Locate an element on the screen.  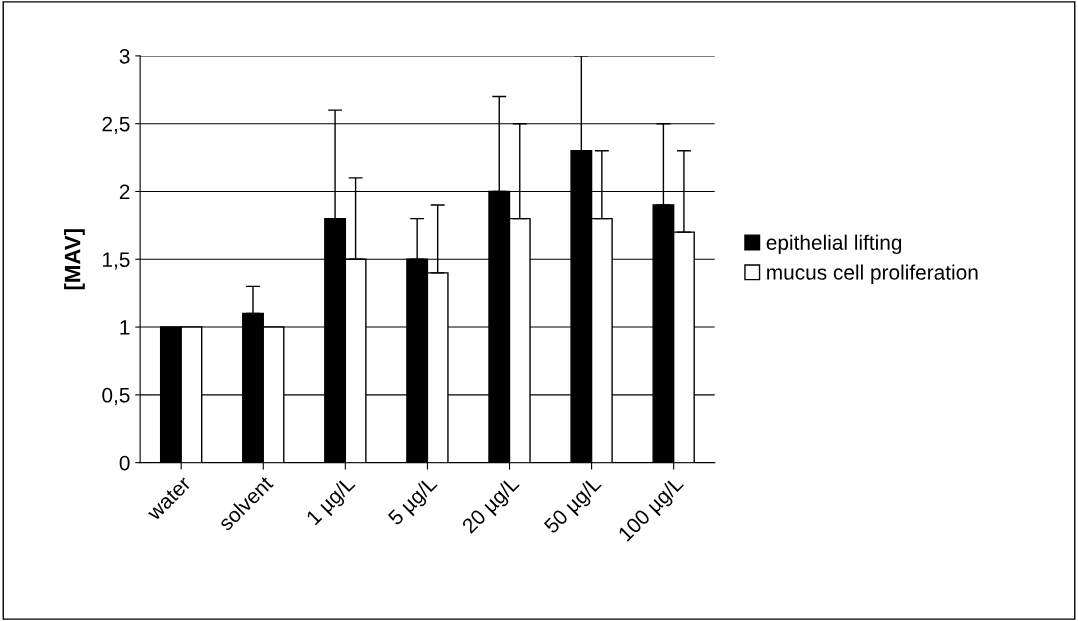
legend-label: epithelial lifting is located at coordinates (834, 244).